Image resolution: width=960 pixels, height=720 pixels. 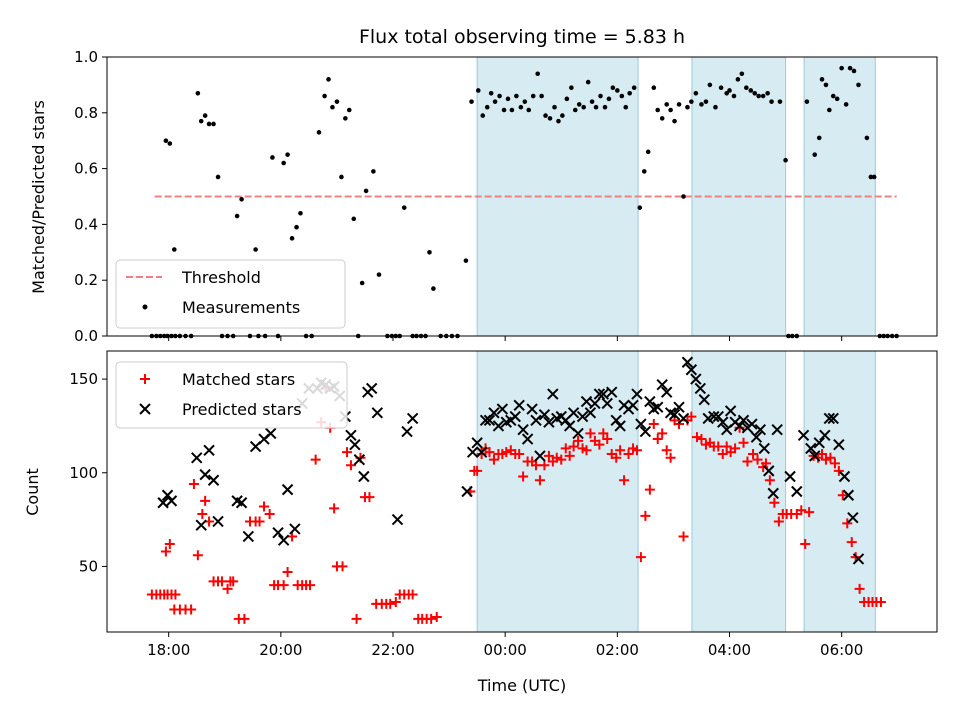 I want to click on bottom-x-tick-label: 02:00, so click(x=617, y=650).